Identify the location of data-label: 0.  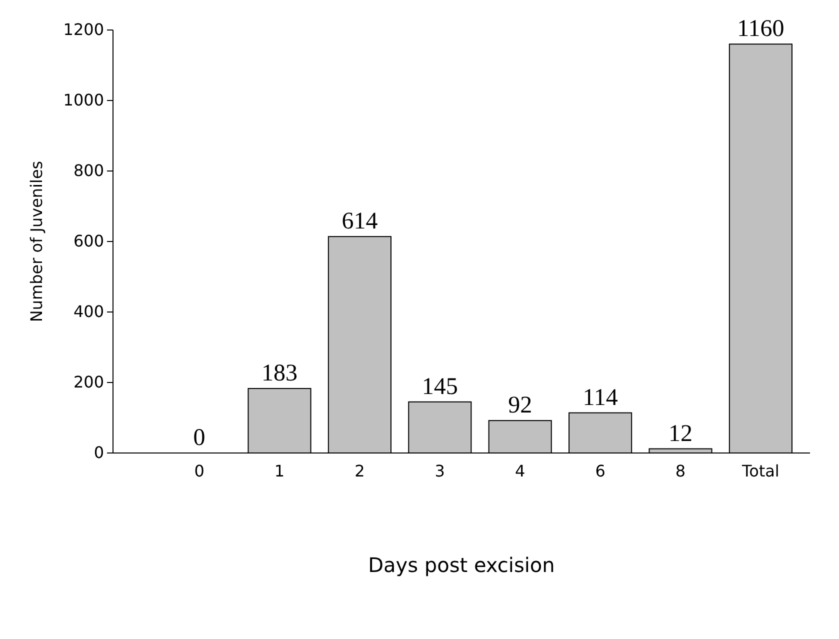
(199, 438).